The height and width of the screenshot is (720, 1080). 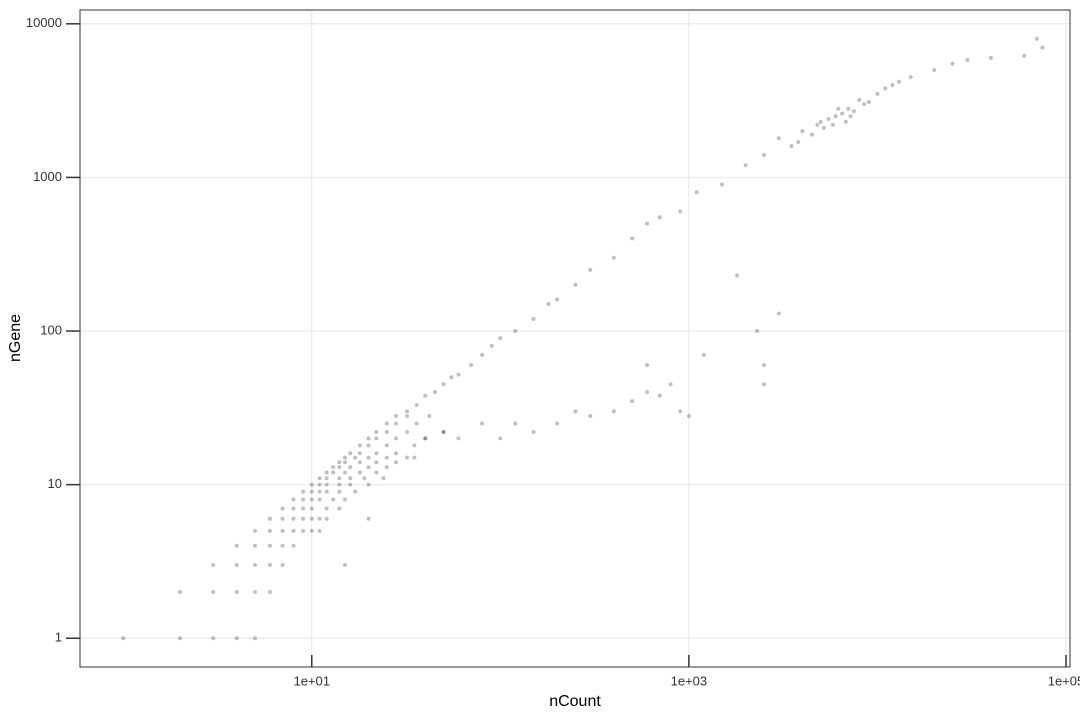 What do you see at coordinates (44, 22) in the screenshot?
I see `y-tick-label: 10000` at bounding box center [44, 22].